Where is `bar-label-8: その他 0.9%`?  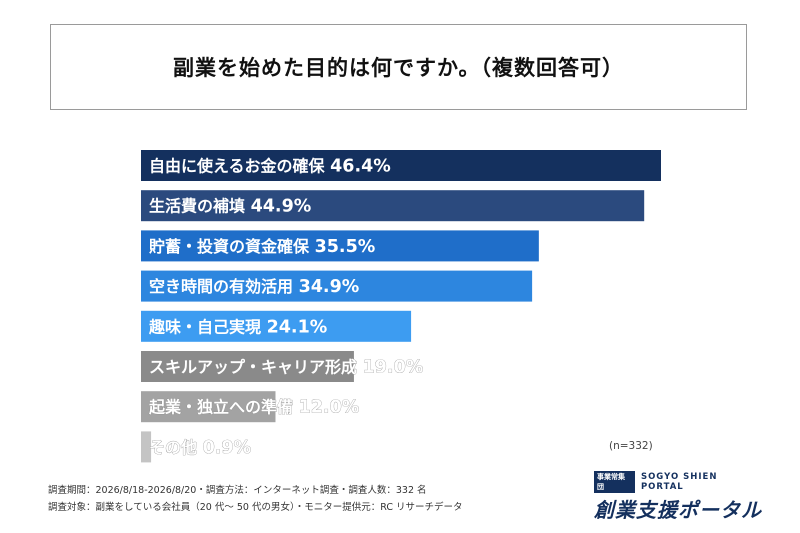
bar-label-8: その他 0.9% is located at coordinates (200, 448).